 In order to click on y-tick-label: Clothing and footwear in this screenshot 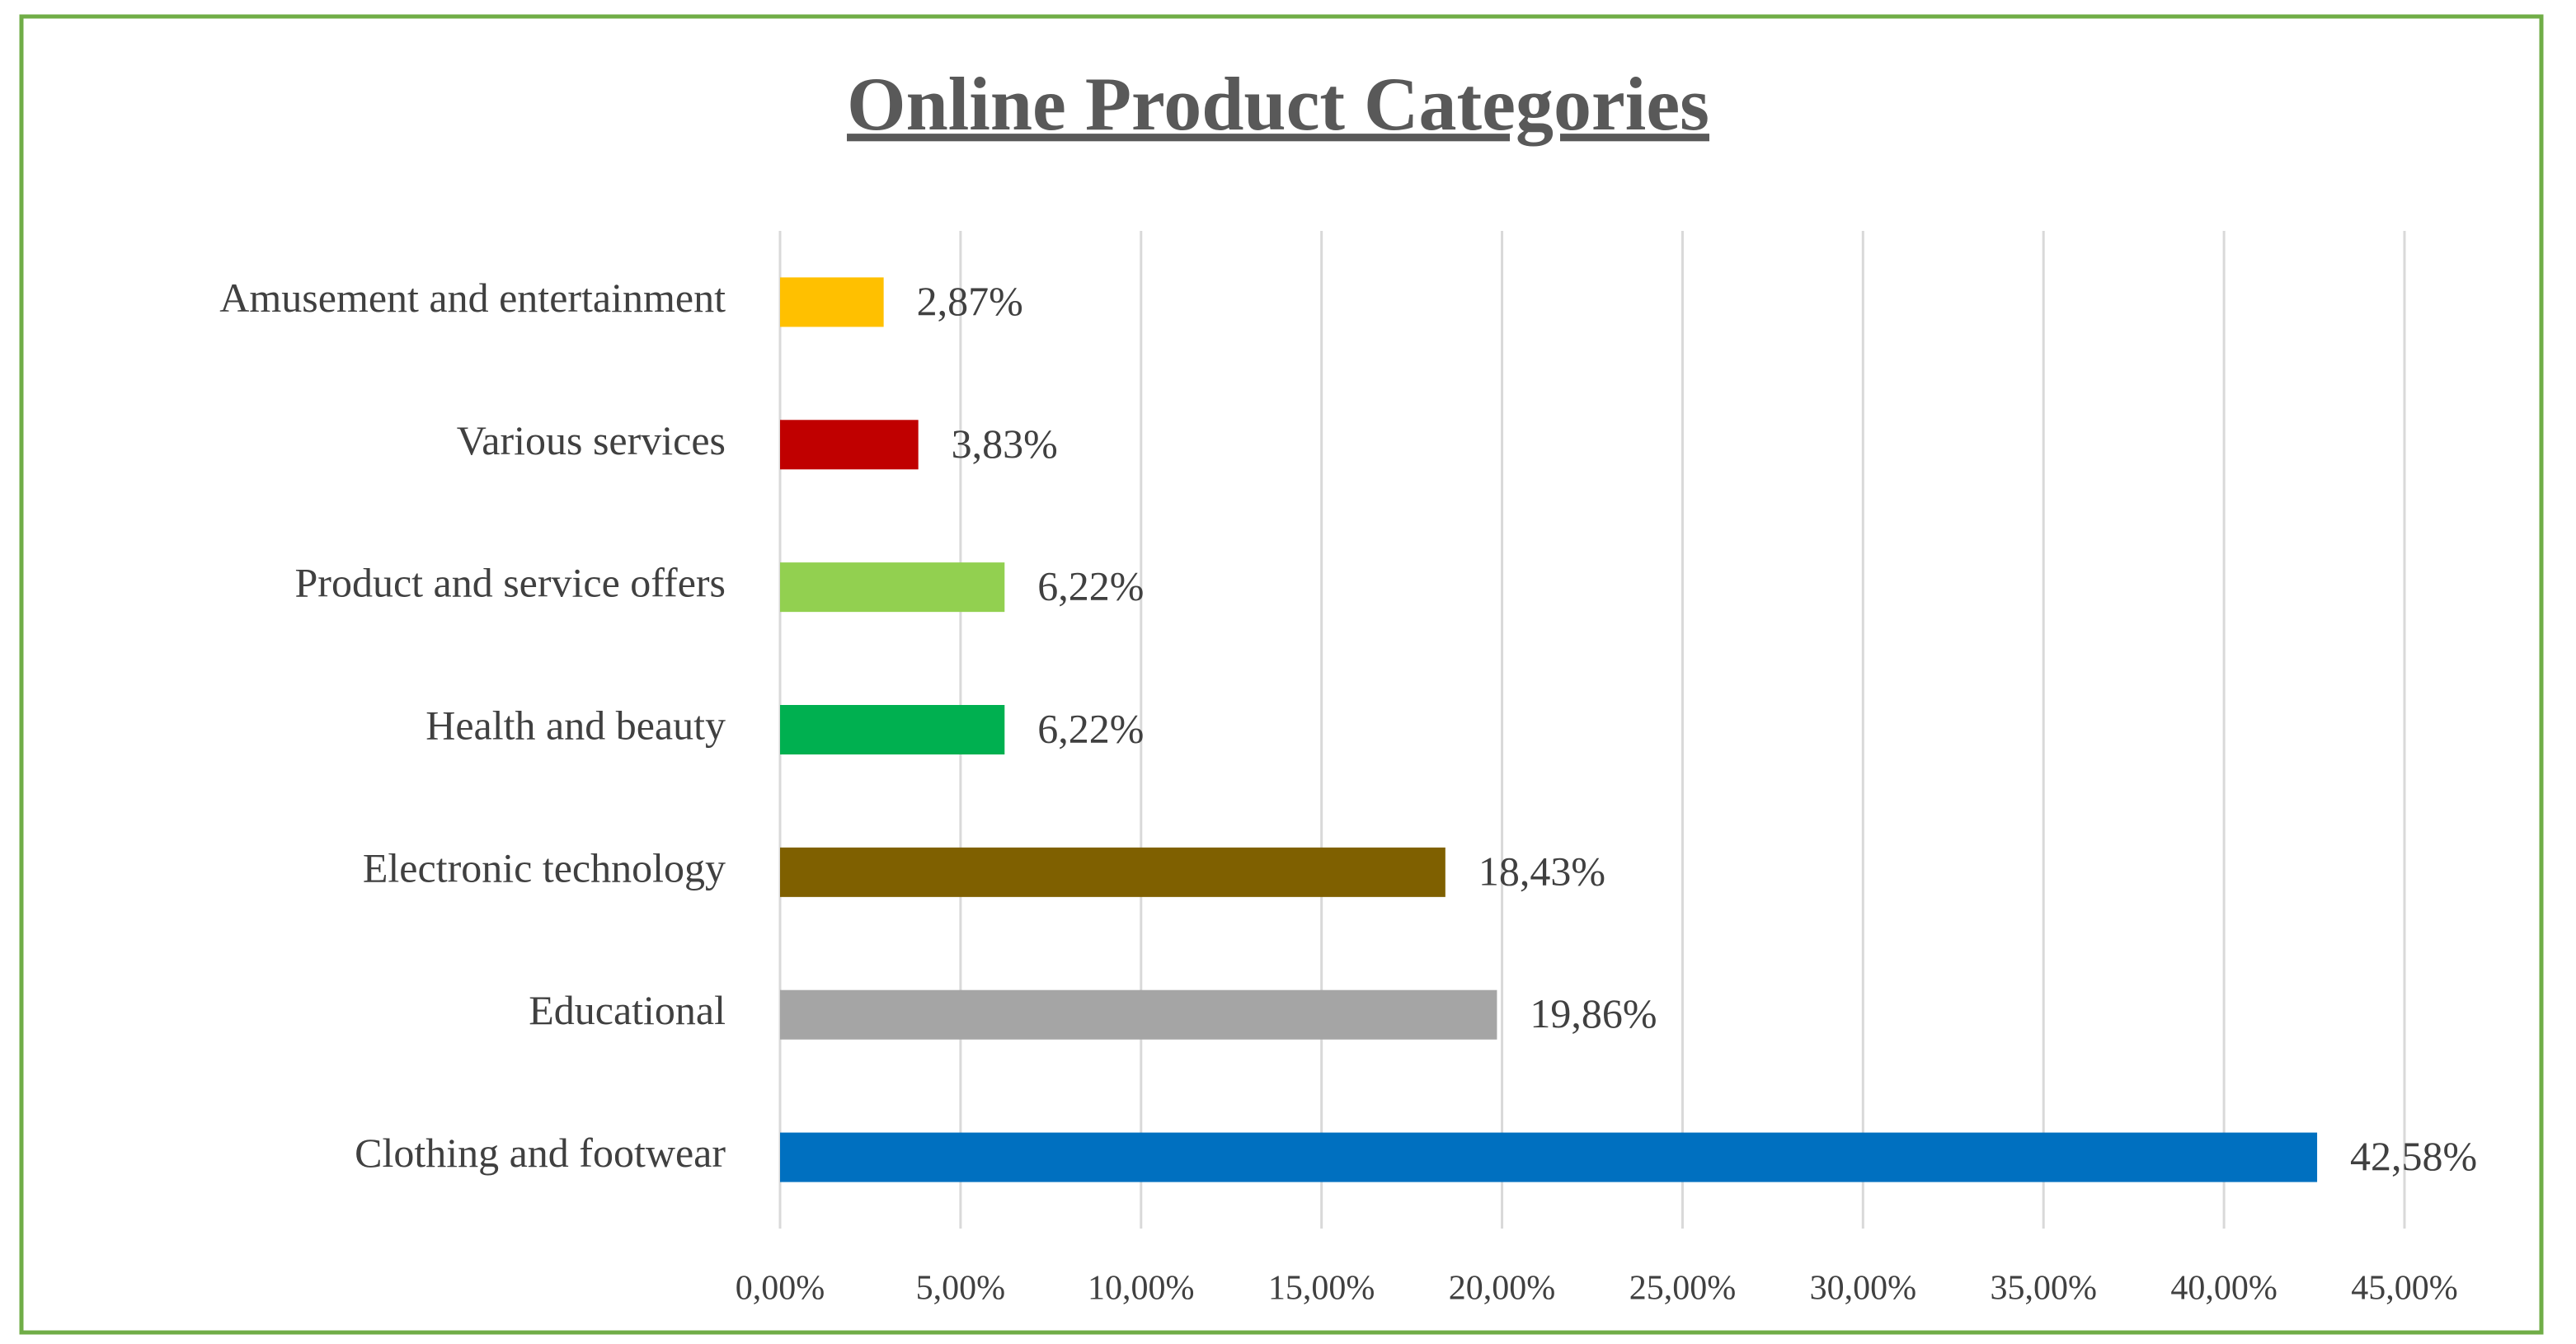, I will do `click(540, 1153)`.